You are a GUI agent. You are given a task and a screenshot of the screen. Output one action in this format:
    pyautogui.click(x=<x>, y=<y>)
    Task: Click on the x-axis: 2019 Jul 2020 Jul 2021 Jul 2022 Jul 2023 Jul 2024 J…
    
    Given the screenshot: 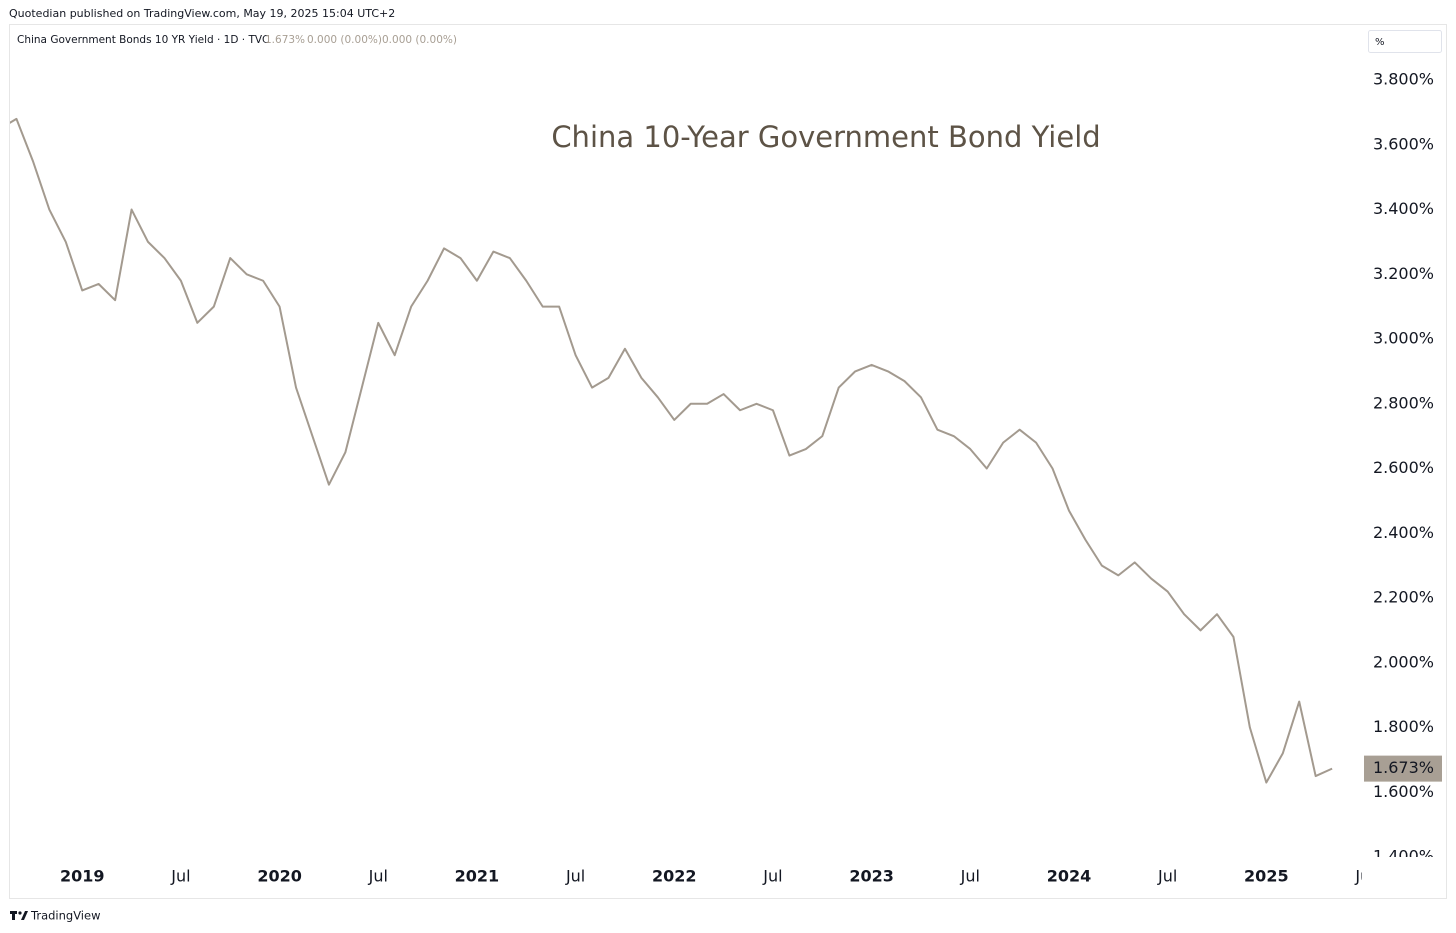 What is the action you would take?
    pyautogui.click(x=717, y=871)
    